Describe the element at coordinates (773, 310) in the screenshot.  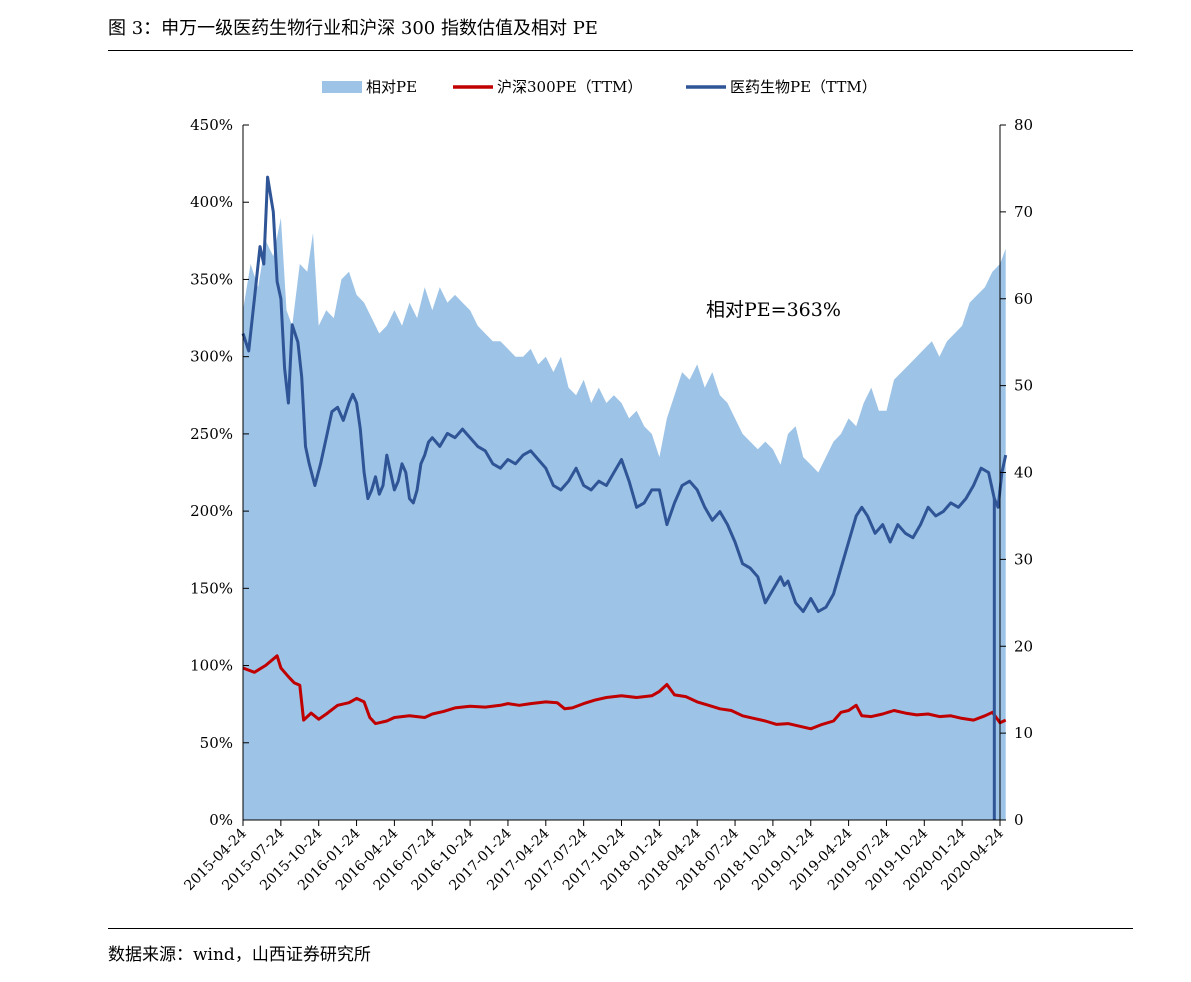
I see `chart-annotation: 相对PE=363%` at that location.